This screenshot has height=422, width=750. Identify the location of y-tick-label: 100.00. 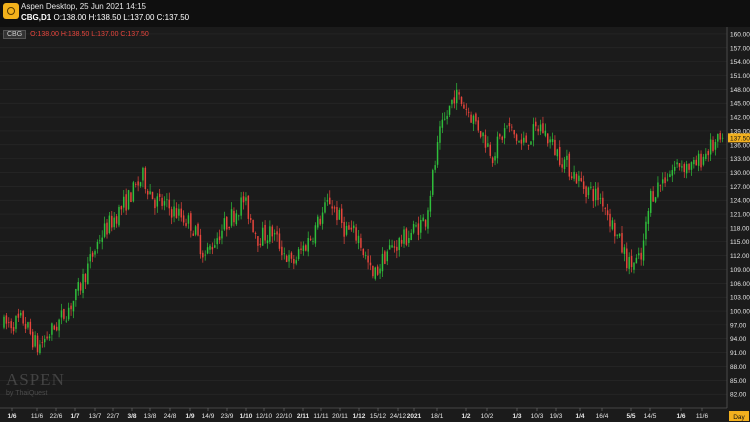
(740, 312).